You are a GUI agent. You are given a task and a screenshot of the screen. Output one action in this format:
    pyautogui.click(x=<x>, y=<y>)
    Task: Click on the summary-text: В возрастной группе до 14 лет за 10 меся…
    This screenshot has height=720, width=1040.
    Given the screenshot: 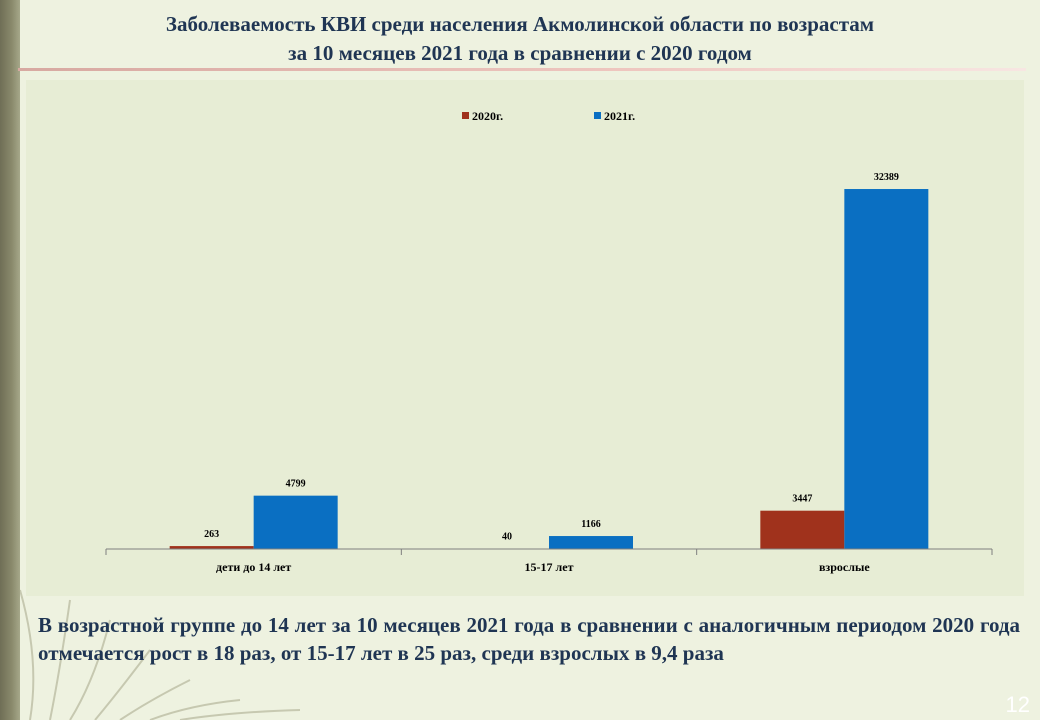 What is the action you would take?
    pyautogui.click(x=529, y=639)
    